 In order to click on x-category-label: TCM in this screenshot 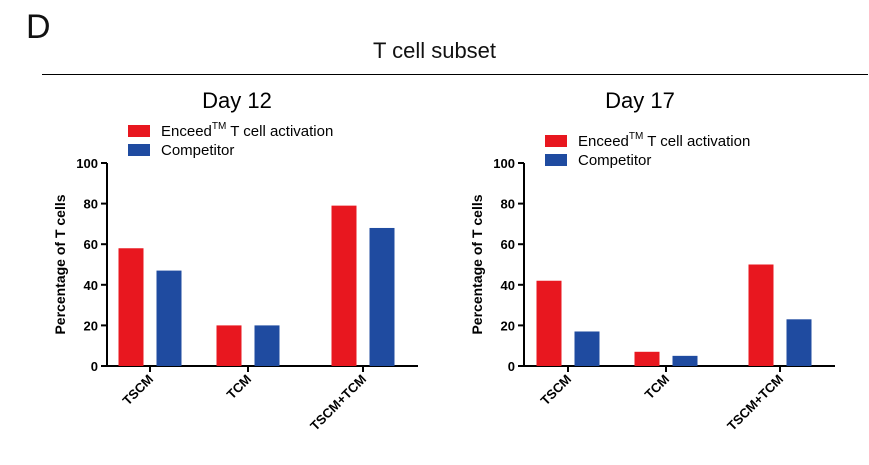, I will do `click(657, 387)`.